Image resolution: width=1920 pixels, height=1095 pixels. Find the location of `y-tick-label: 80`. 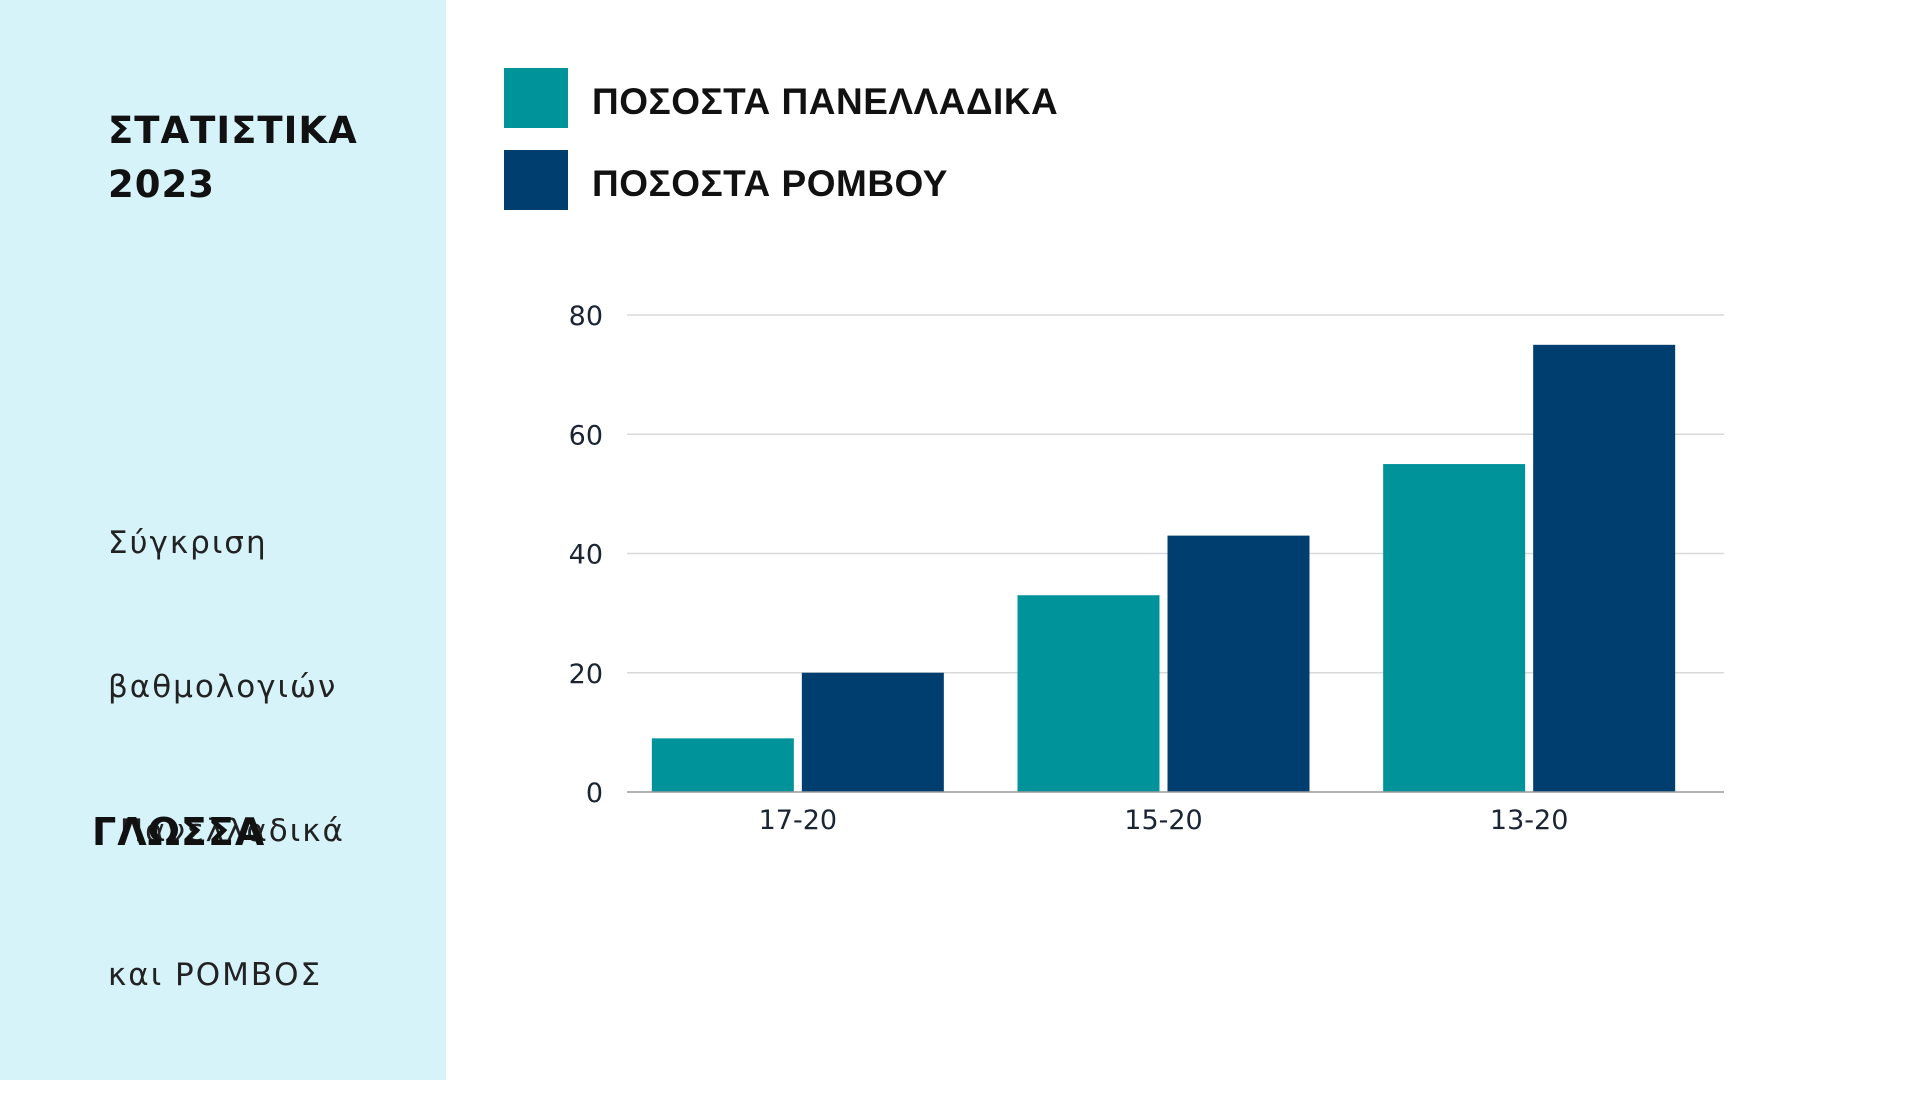

y-tick-label: 80 is located at coordinates (586, 316).